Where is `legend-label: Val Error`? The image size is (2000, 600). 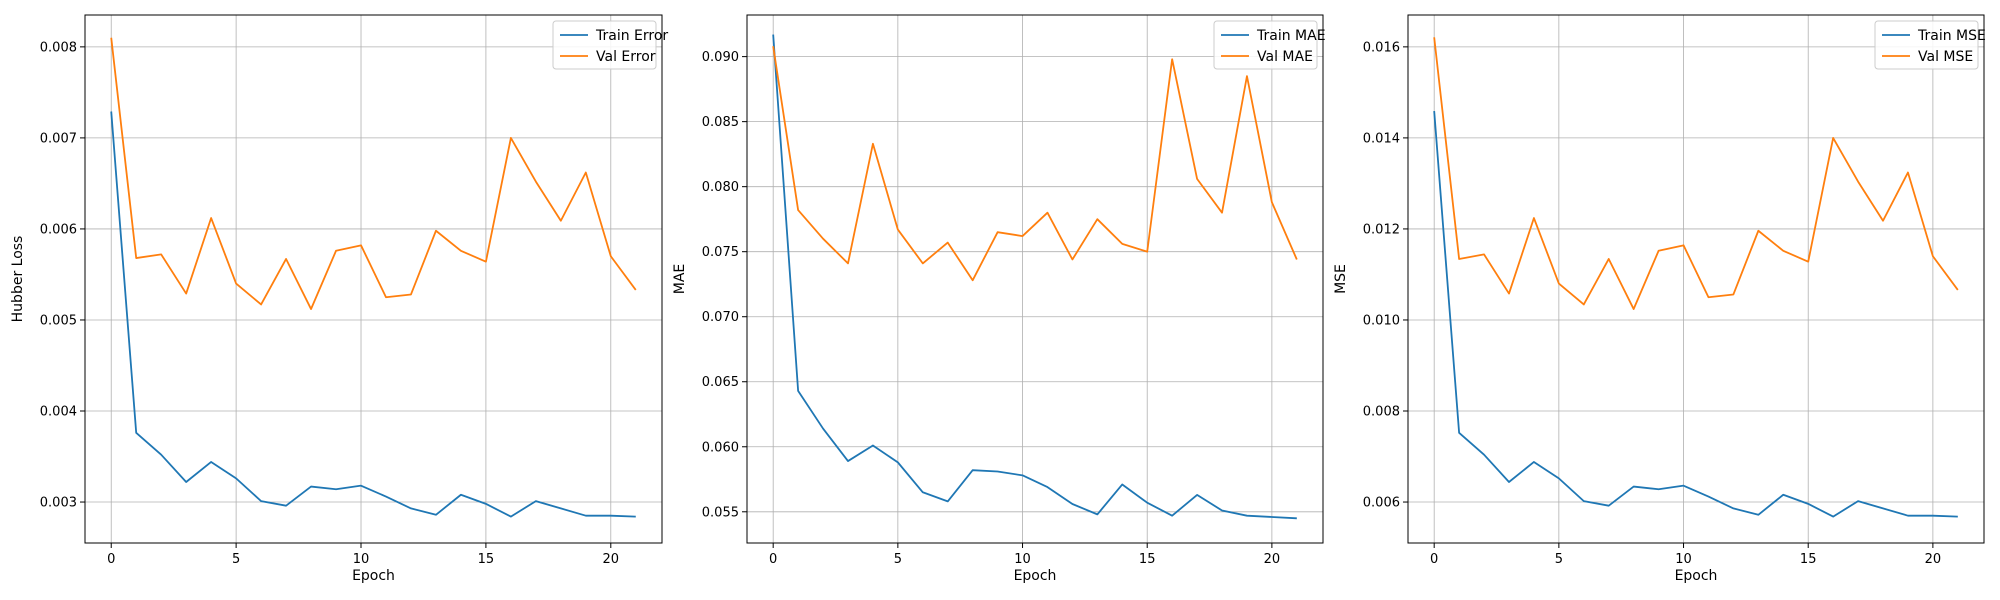 legend-label: Val Error is located at coordinates (626, 57).